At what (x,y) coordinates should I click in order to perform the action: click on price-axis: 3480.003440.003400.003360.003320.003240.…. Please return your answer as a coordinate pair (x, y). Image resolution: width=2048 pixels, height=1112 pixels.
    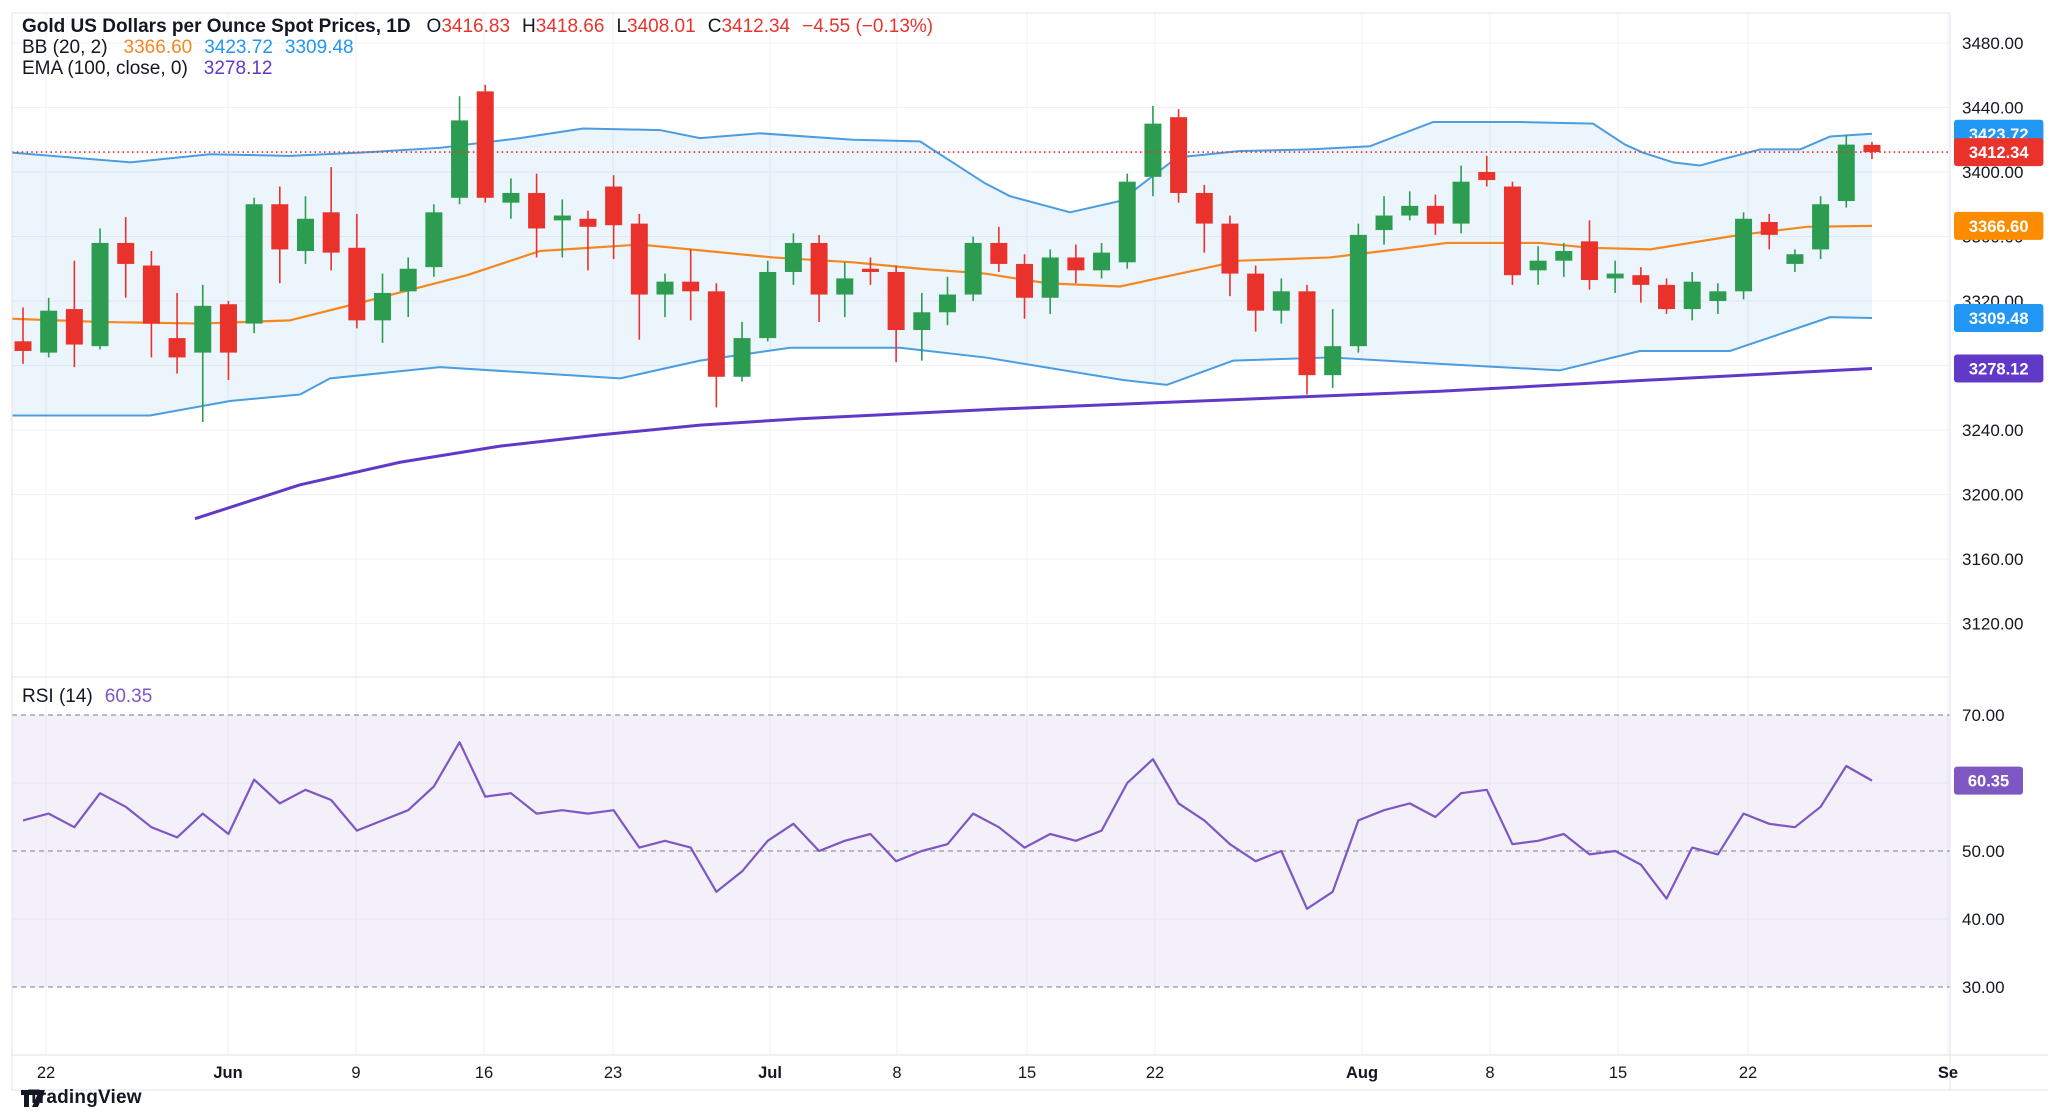
    Looking at the image, I should click on (1999, 515).